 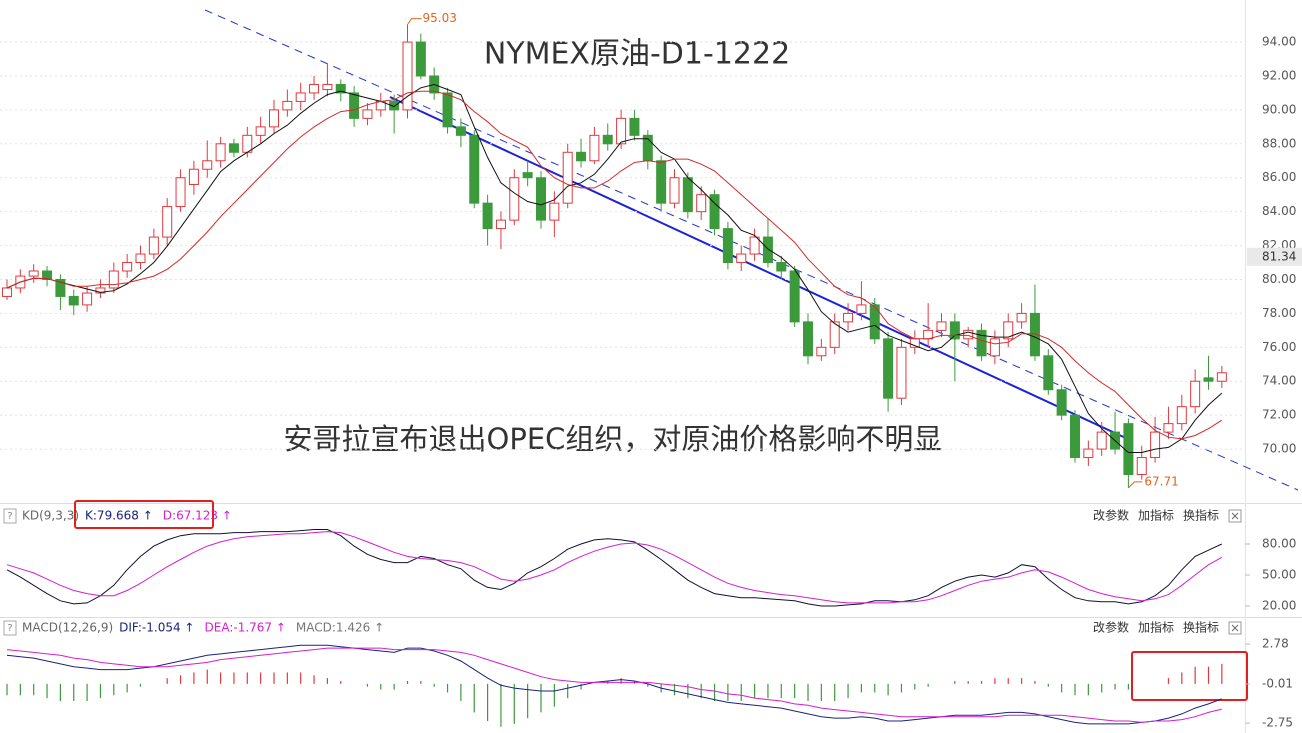 I want to click on indicator-label: KD(9,3,3), so click(x=50, y=516).